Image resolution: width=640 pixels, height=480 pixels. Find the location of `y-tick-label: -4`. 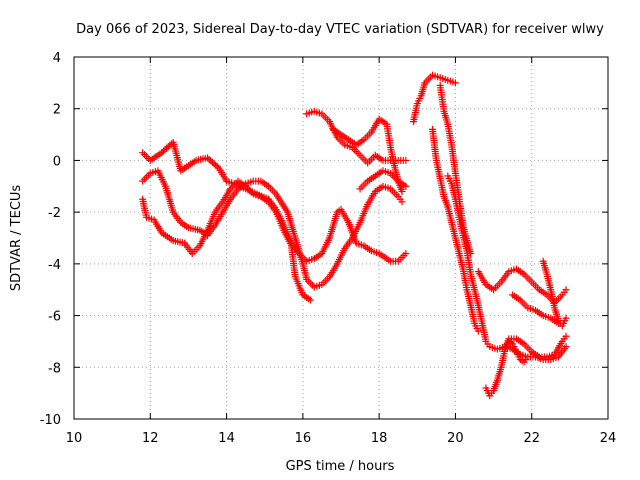

y-tick-label: -4 is located at coordinates (54, 265).